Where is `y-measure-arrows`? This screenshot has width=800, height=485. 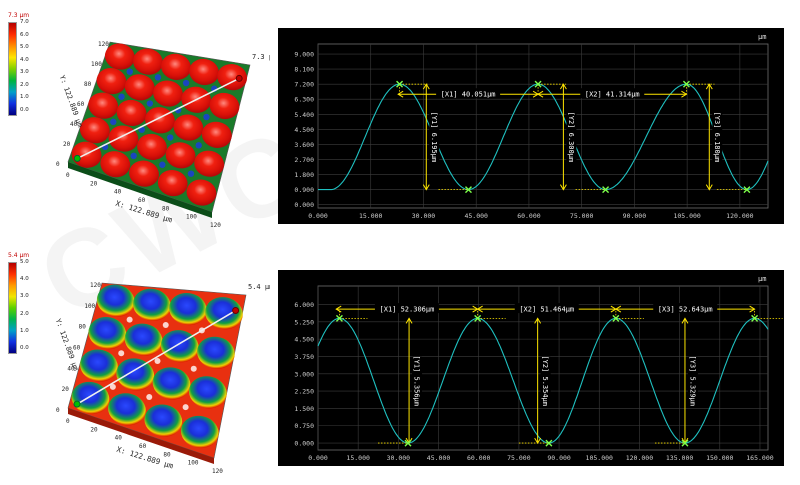
y-measure-arrows is located at coordinates (709, 137).